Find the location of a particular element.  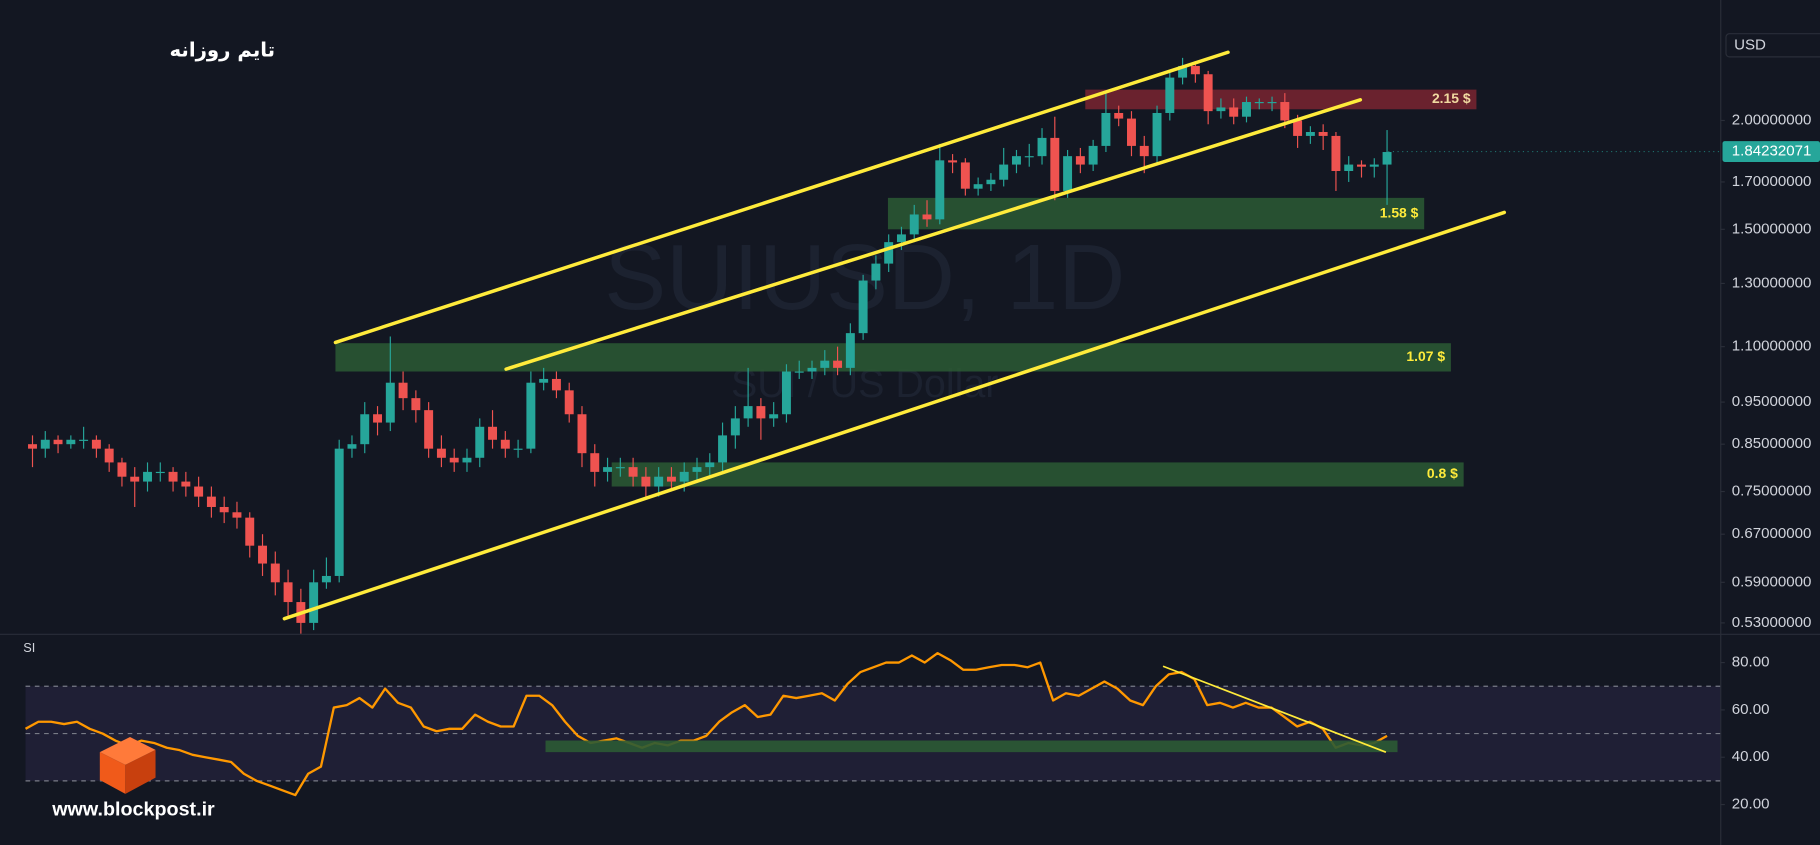

y-tick-label: 1.70000000 is located at coordinates (1772, 181).